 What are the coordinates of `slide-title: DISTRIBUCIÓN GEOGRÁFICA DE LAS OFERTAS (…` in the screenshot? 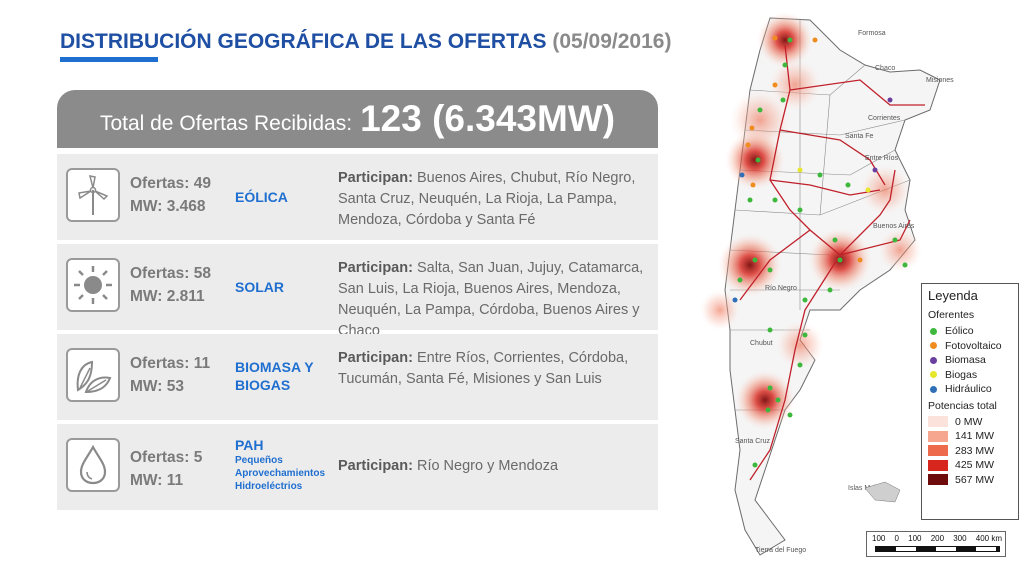 It's located at (365, 42).